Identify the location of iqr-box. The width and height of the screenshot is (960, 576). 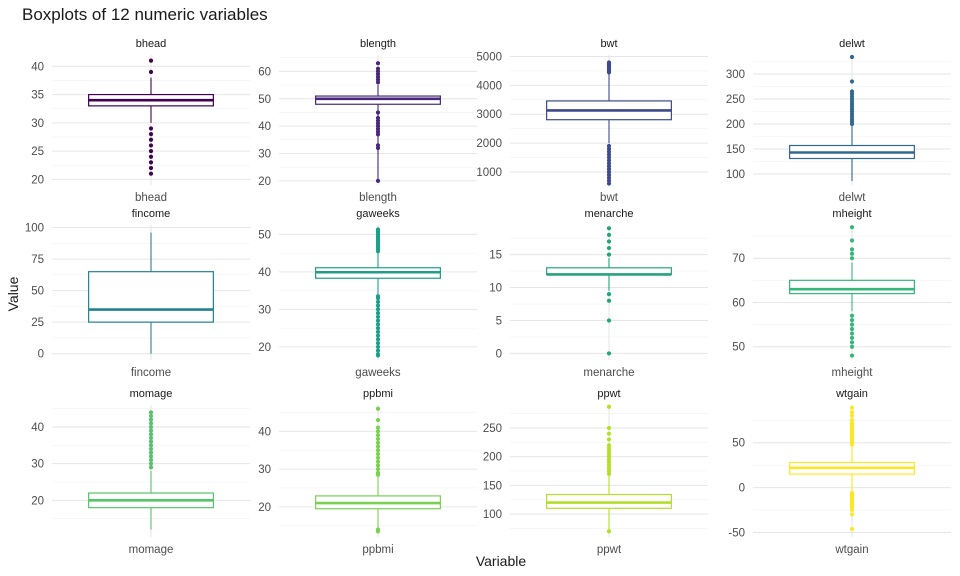
(378, 100).